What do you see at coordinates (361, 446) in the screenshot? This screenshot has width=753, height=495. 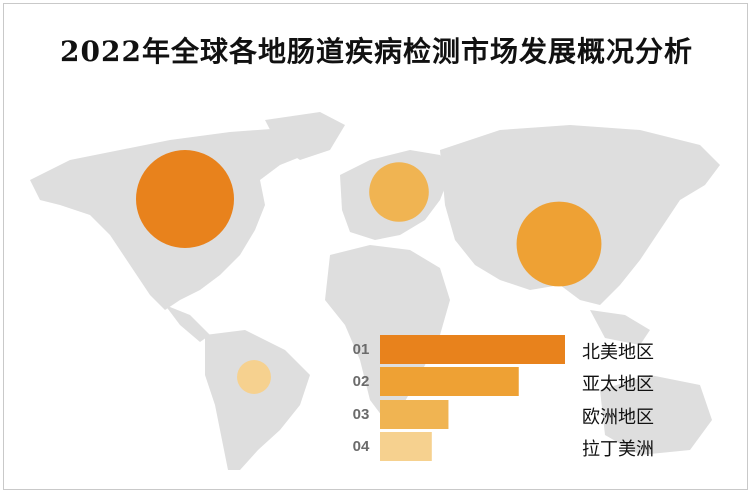 I see `rank-label-latin-america: 04` at bounding box center [361, 446].